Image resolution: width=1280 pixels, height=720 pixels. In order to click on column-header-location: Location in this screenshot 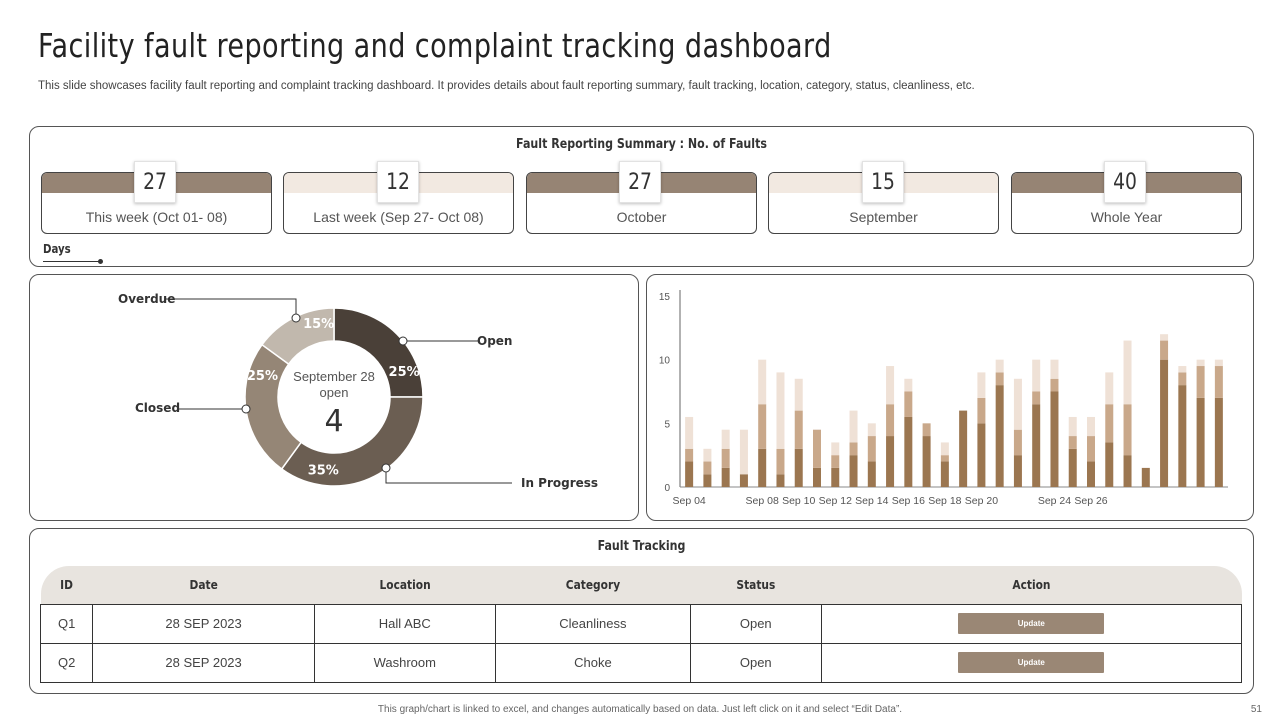, I will do `click(405, 585)`.